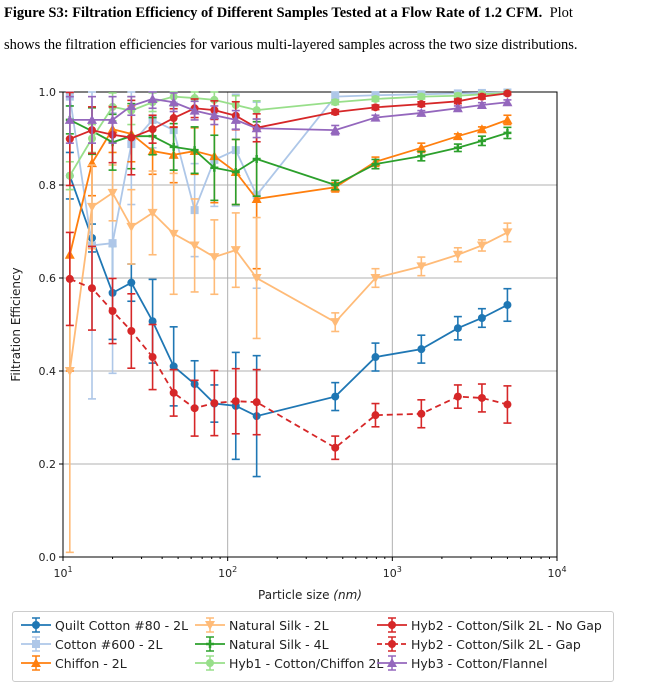 The height and width of the screenshot is (687, 659). I want to click on x-tick-label: 104, so click(556, 572).